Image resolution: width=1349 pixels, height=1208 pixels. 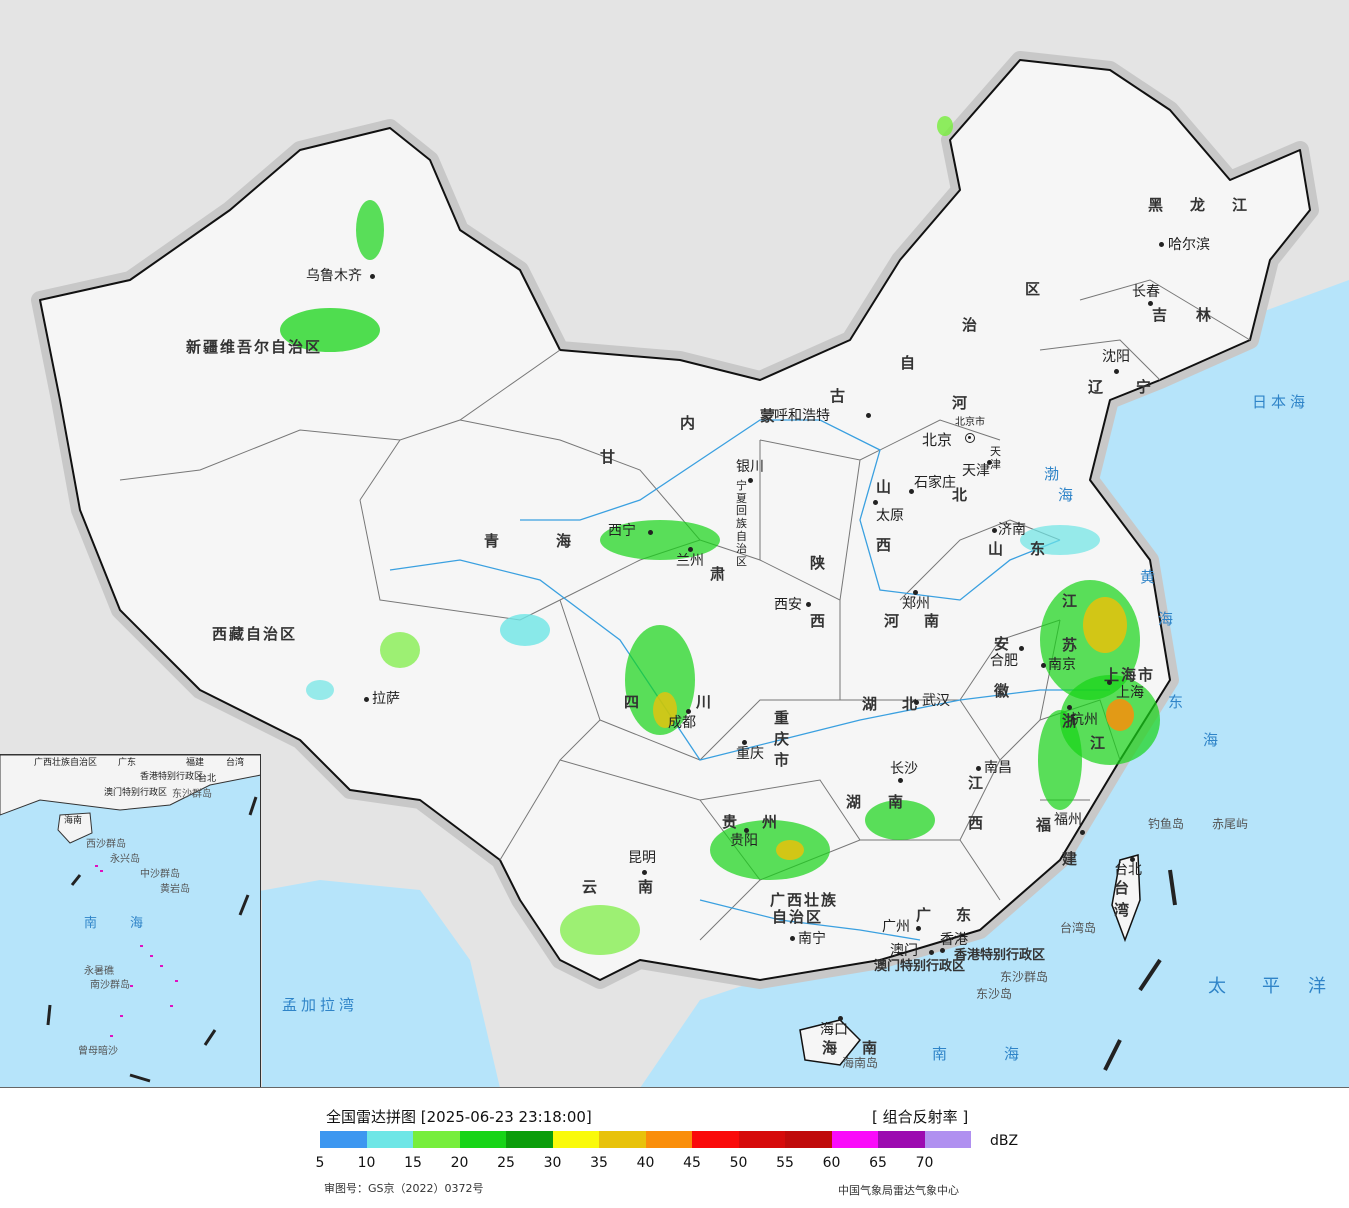 What do you see at coordinates (320, 1163) in the screenshot?
I see `legend-tick: 5` at bounding box center [320, 1163].